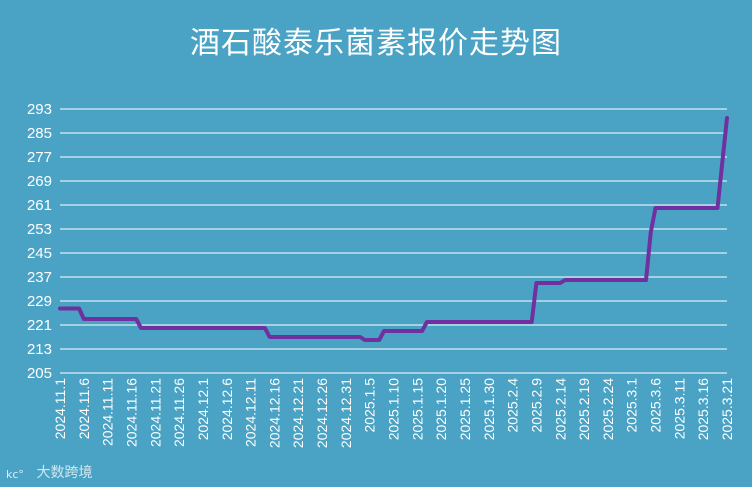 The height and width of the screenshot is (487, 752). What do you see at coordinates (727, 409) in the screenshot?
I see `x-tick-label: 2025.3.21` at bounding box center [727, 409].